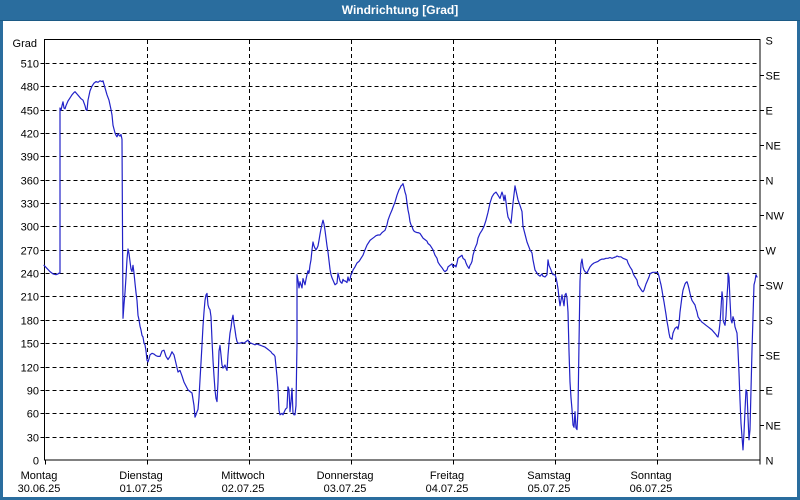 The image size is (800, 500). I want to click on day-date-label: 01.07.25, so click(141, 489).